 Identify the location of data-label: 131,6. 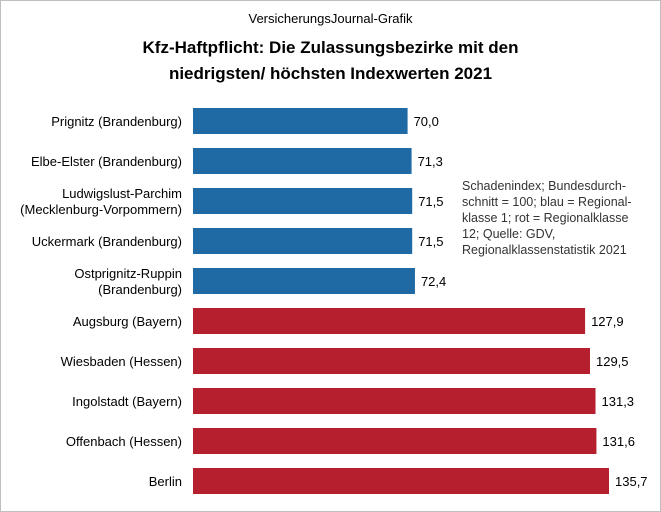
(618, 441).